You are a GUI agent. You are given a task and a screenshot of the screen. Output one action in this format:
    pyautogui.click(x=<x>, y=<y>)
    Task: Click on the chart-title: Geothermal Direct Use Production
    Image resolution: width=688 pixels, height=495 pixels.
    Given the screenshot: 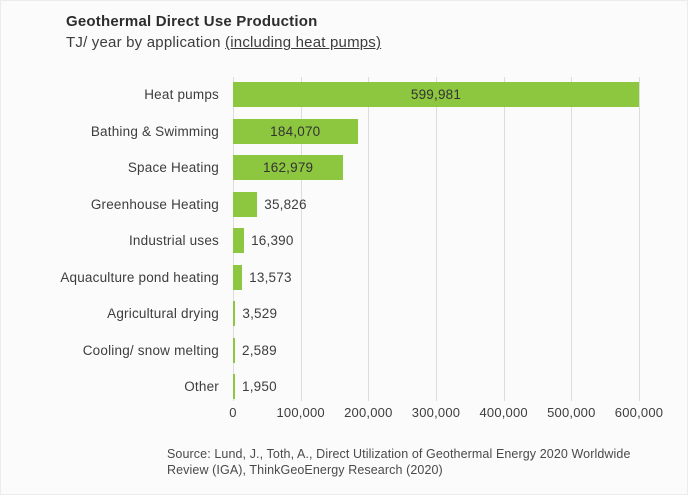 What is the action you would take?
    pyautogui.click(x=192, y=21)
    